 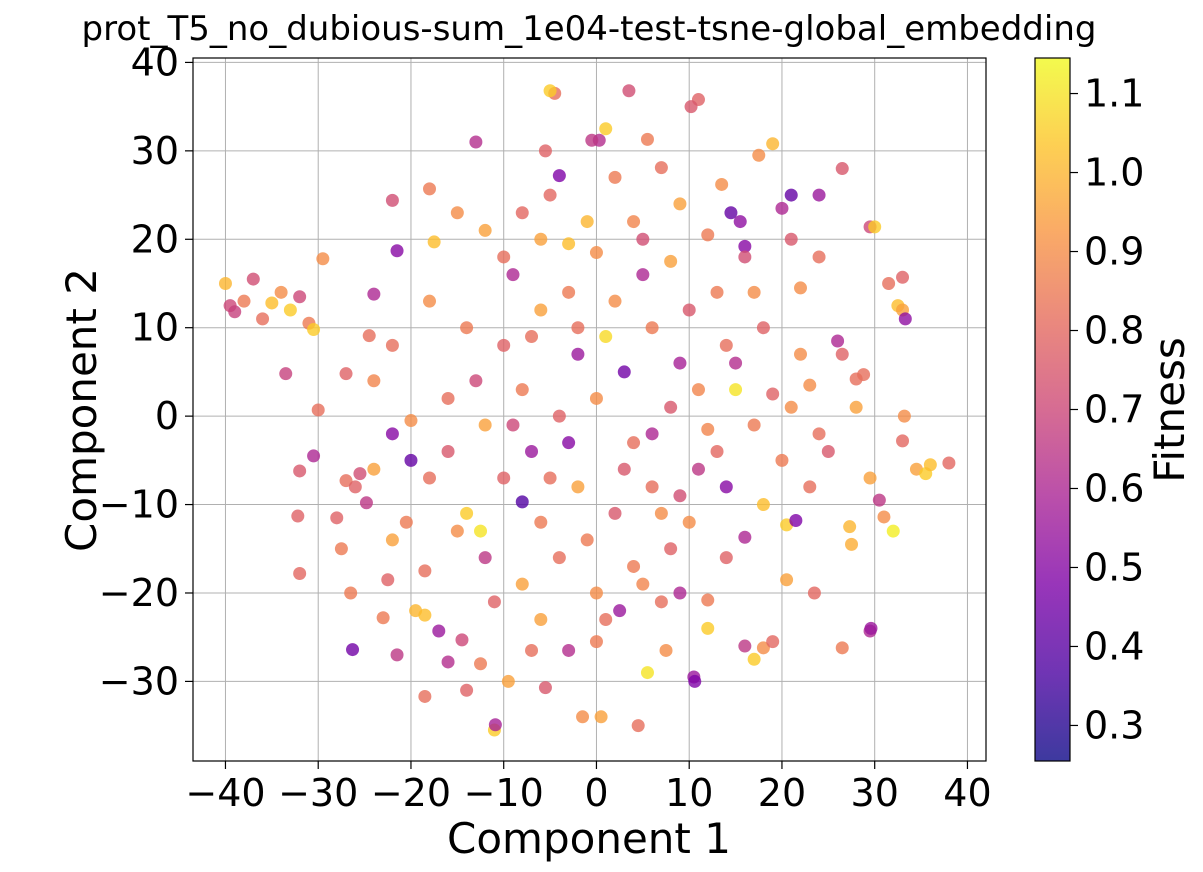 I want to click on x-ticks: −40 −30 −20 −10 0 10 20 30 40, so click(x=588, y=788).